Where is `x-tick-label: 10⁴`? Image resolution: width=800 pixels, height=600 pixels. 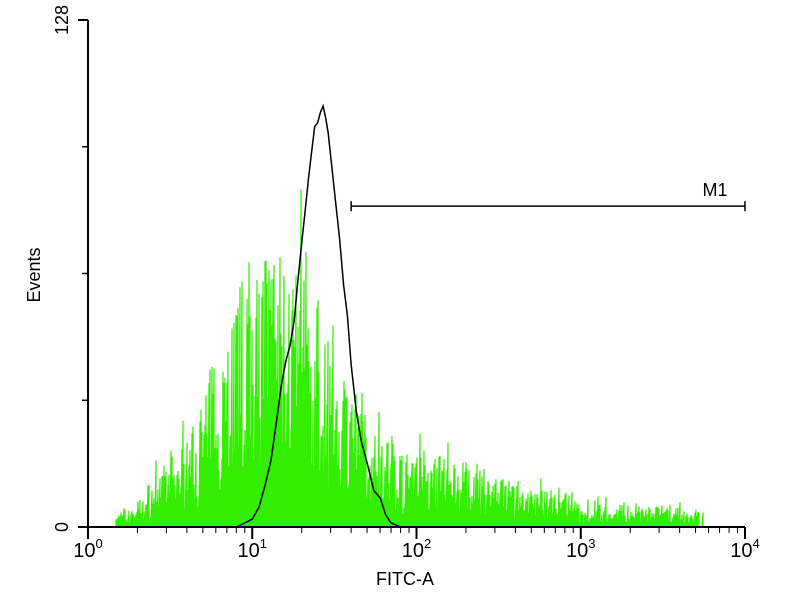
x-tick-label: 10⁴ is located at coordinates (744, 549).